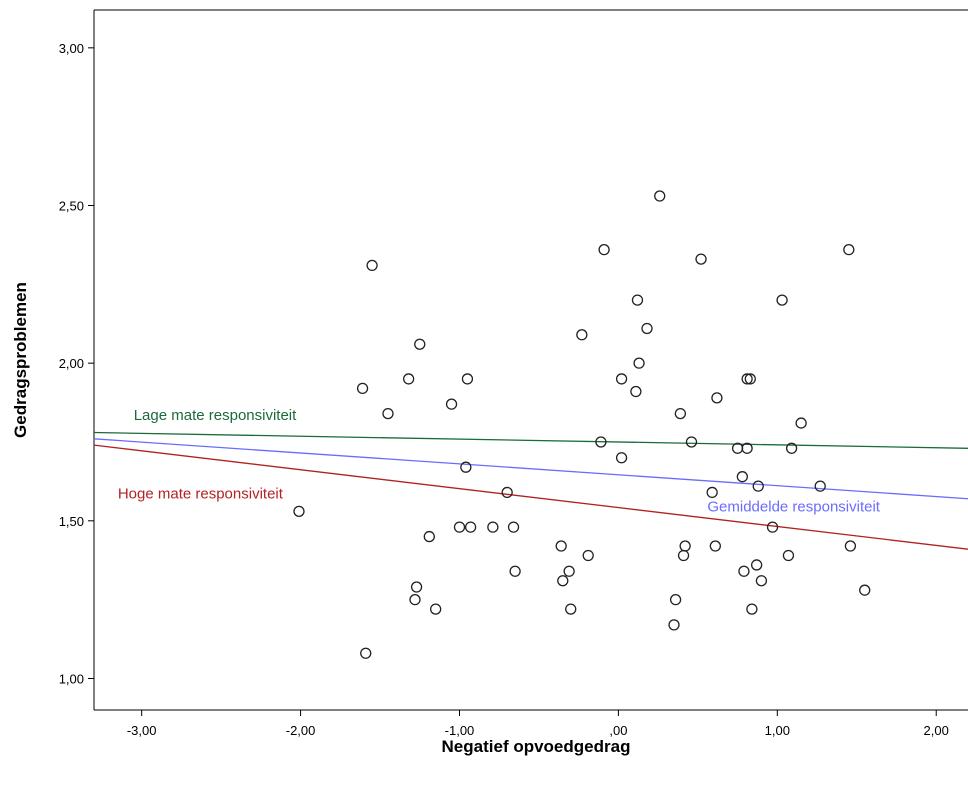 This screenshot has width=968, height=787. I want to click on fit-lines, so click(530, 490).